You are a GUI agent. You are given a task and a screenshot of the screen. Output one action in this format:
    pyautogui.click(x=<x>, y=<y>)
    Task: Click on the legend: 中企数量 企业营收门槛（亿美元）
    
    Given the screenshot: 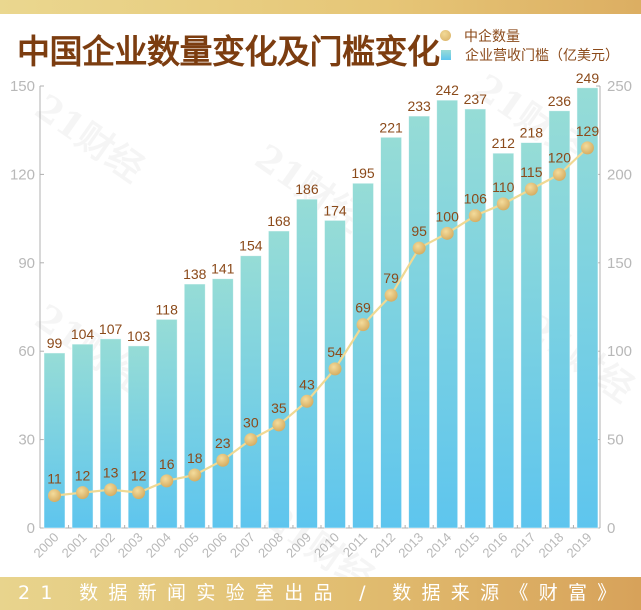 What is the action you would take?
    pyautogui.click(x=529, y=45)
    